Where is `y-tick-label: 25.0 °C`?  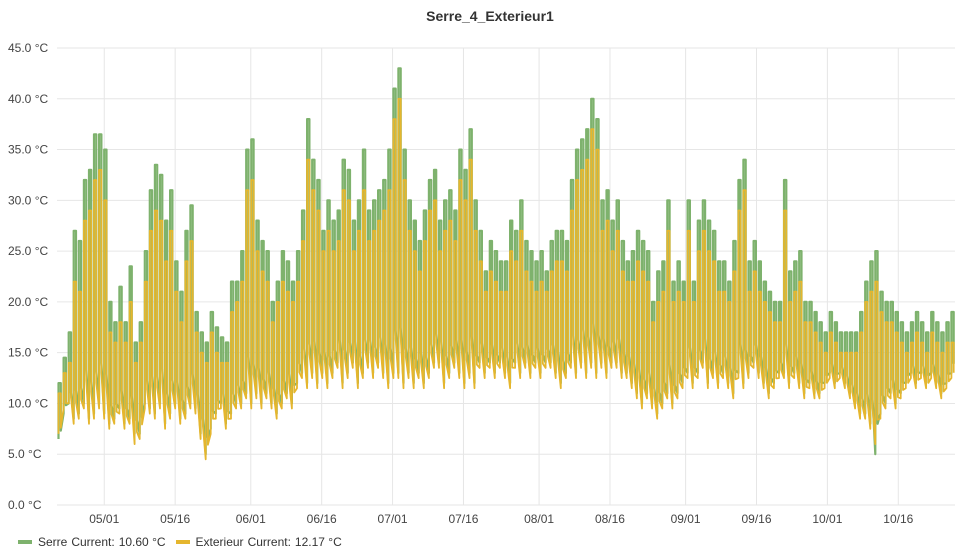
y-tick-label: 25.0 °C is located at coordinates (28, 251).